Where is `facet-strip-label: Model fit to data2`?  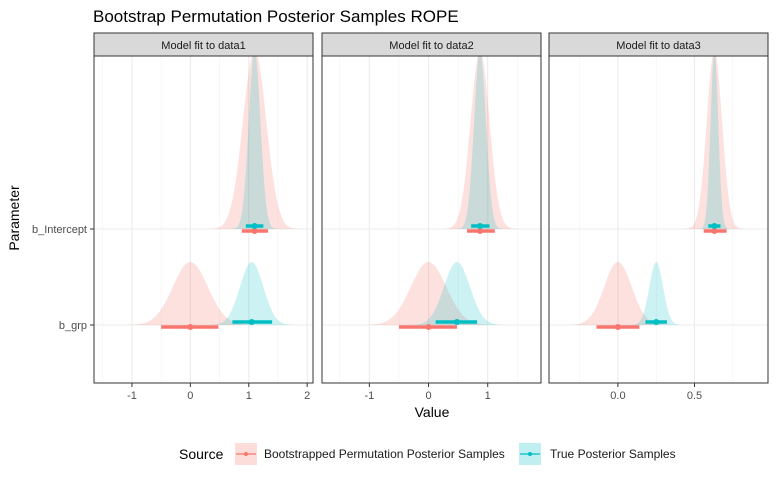
facet-strip-label: Model fit to data2 is located at coordinates (431, 46).